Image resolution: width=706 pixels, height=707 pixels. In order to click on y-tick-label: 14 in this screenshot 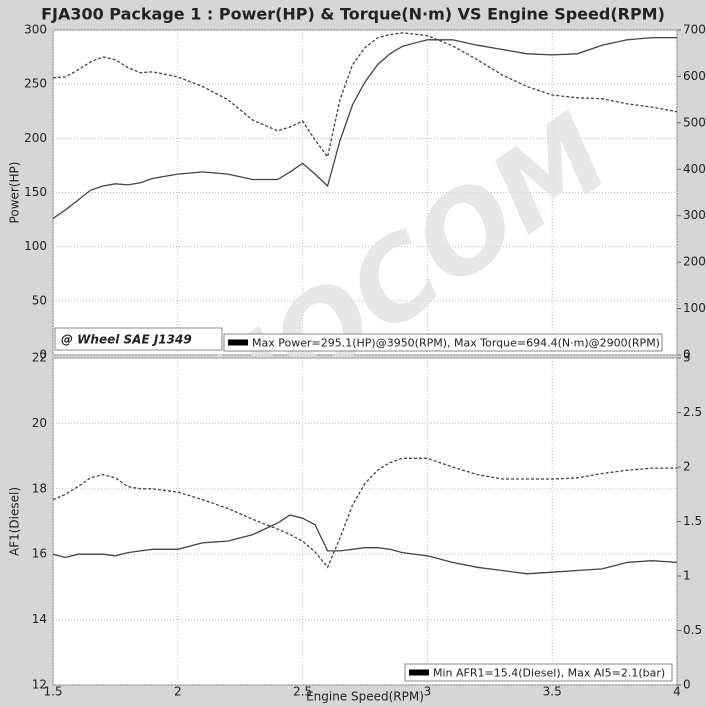, I will do `click(39, 619)`.